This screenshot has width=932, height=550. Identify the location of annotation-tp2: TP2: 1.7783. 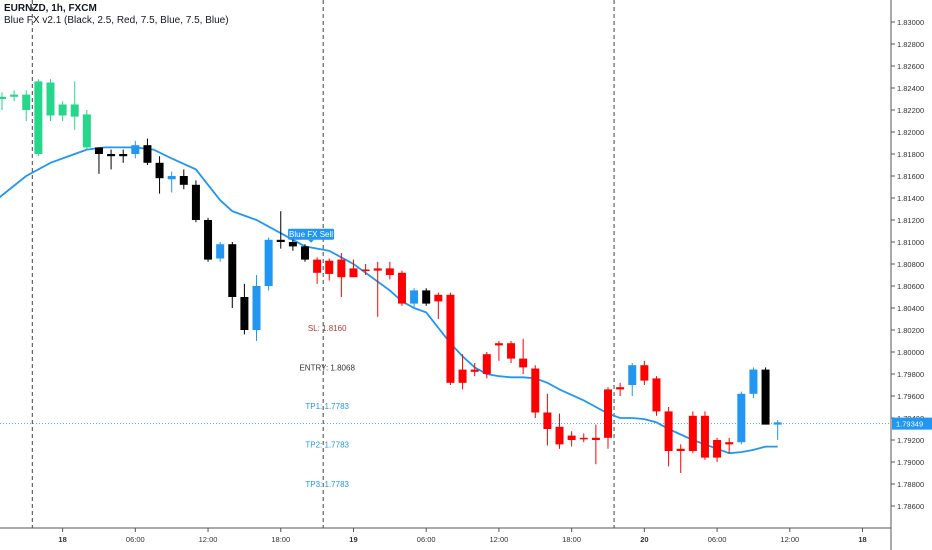
(327, 444).